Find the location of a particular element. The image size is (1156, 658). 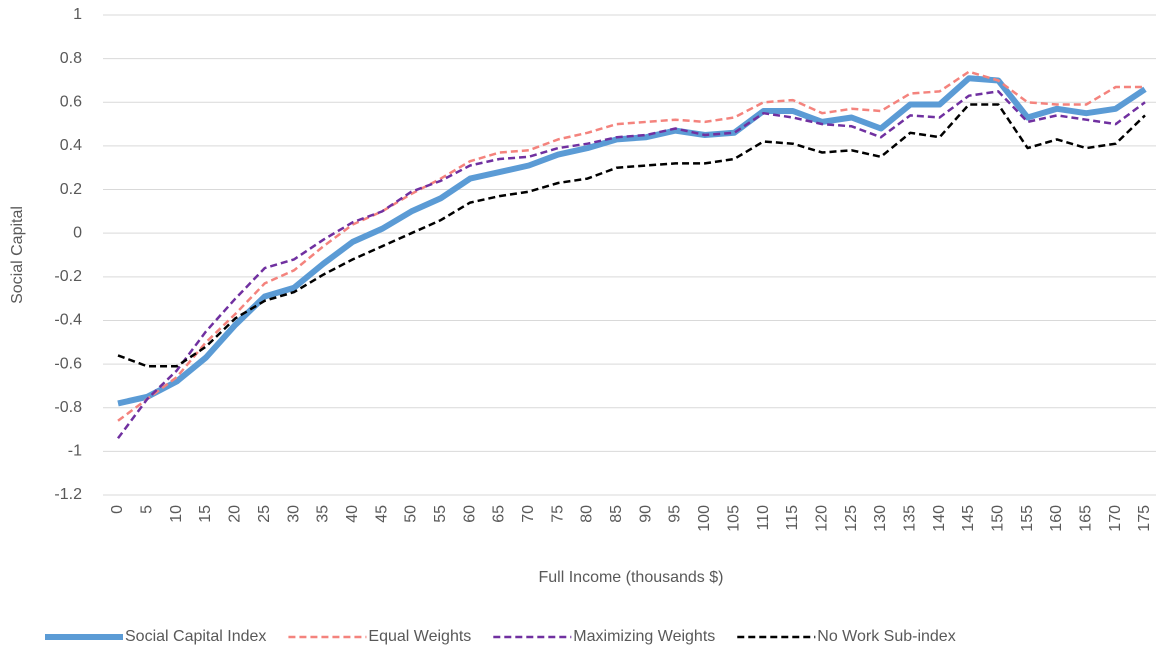

x-tick-label: 15 is located at coordinates (205, 514).